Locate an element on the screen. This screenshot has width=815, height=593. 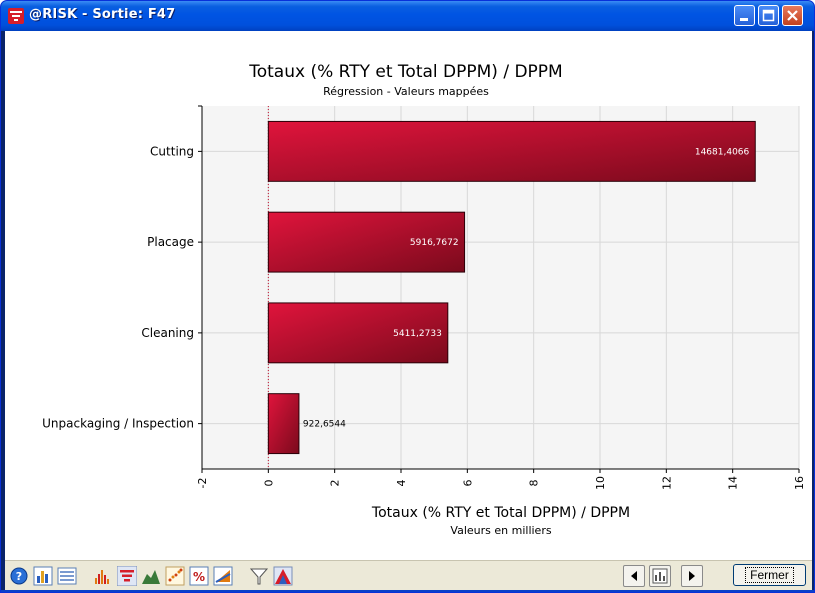
area-icon is located at coordinates (151, 576).